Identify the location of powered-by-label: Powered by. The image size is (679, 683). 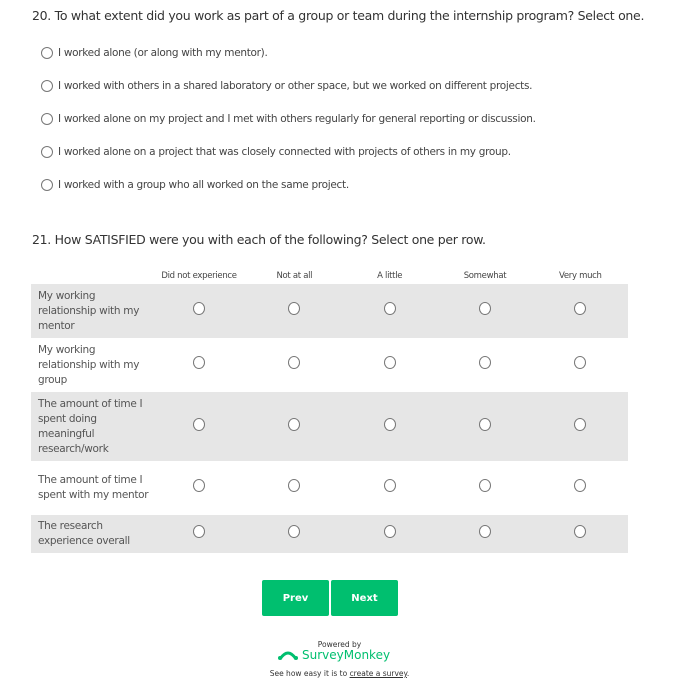
(339, 644).